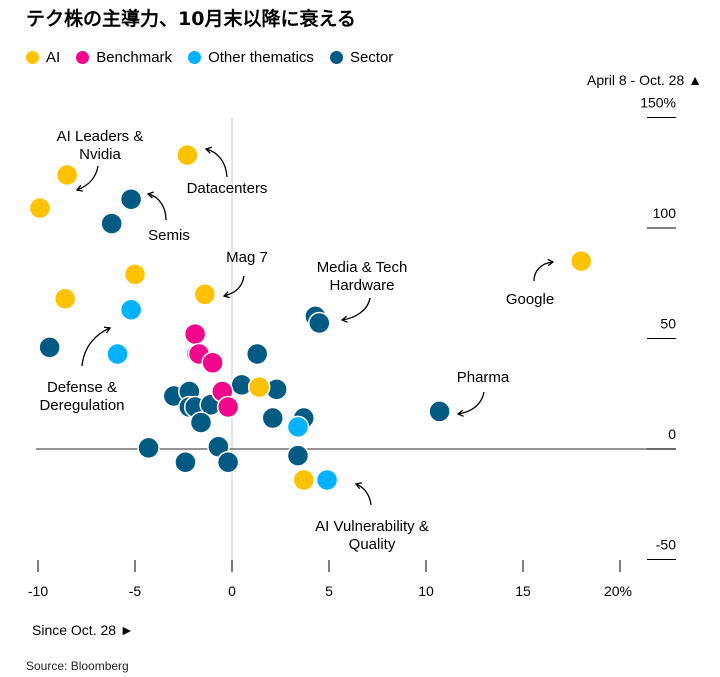 Image resolution: width=720 pixels, height=677 pixels. What do you see at coordinates (32, 57) in the screenshot?
I see `legend-swatch-ai` at bounding box center [32, 57].